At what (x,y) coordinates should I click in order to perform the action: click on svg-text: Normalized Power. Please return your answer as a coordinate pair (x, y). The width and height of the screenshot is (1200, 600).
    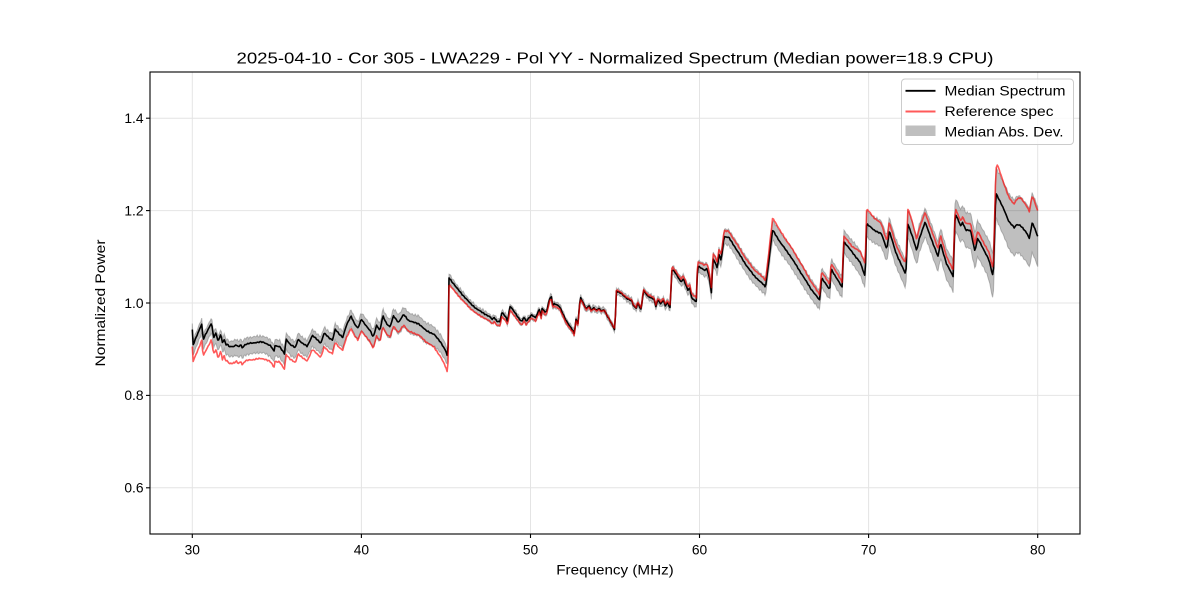
    Looking at the image, I should click on (100, 302).